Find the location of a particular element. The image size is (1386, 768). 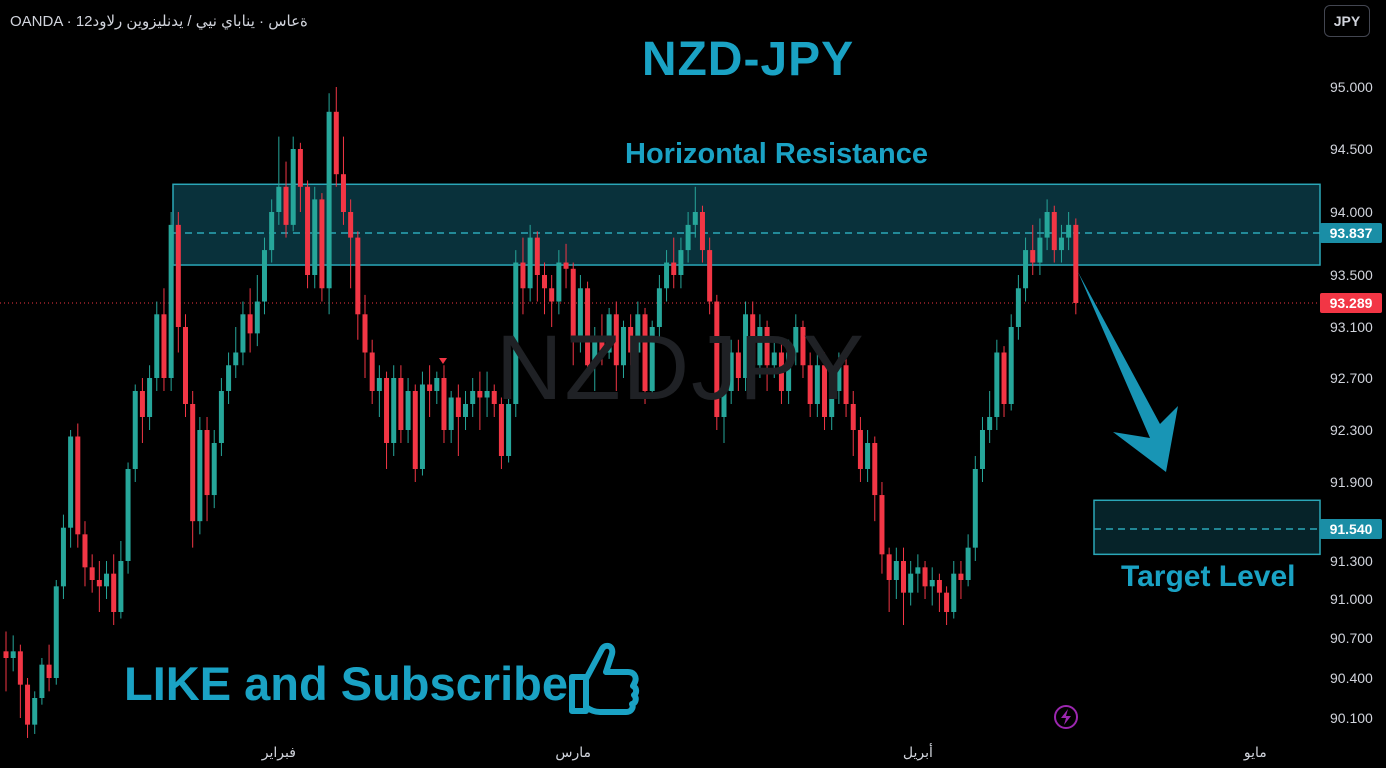

y-tick-label: 91.000 is located at coordinates (1351, 599).